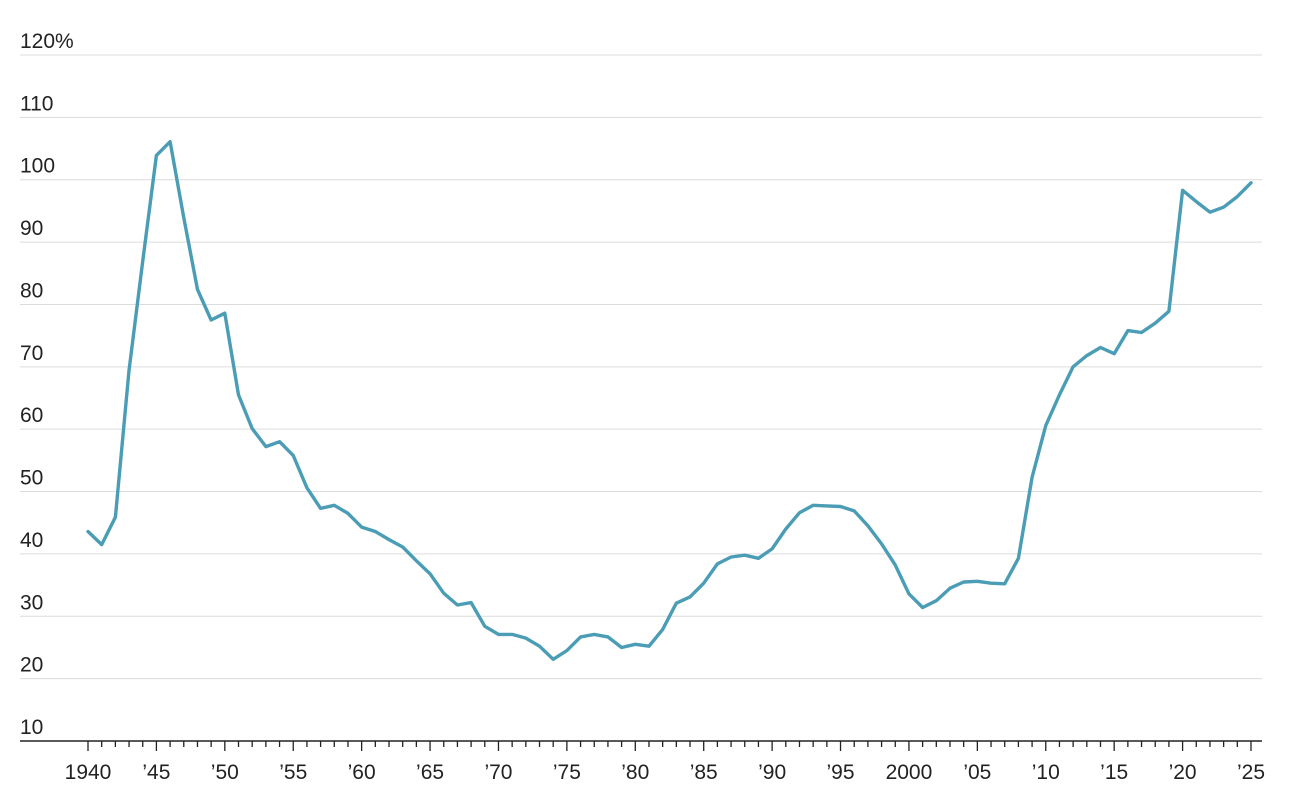 Image resolution: width=1294 pixels, height=802 pixels. What do you see at coordinates (225, 772) in the screenshot?
I see `x-tick-label: ’50` at bounding box center [225, 772].